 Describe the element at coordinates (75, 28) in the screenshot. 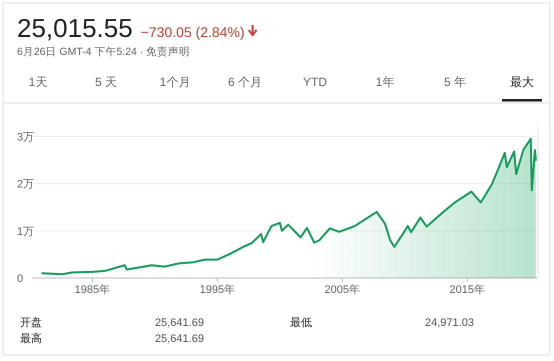

I see `chart-title: 25,015.55` at that location.